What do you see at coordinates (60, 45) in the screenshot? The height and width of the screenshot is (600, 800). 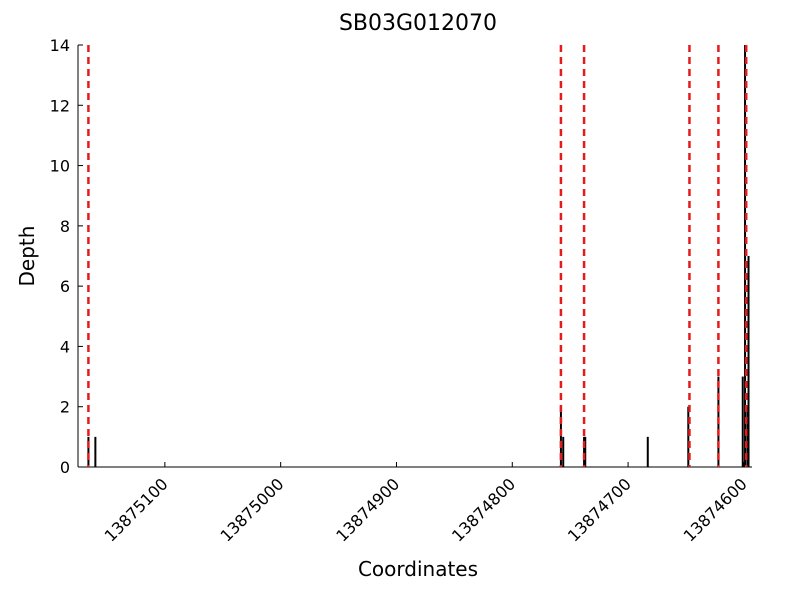 I see `y-tick-label: 14` at bounding box center [60, 45].